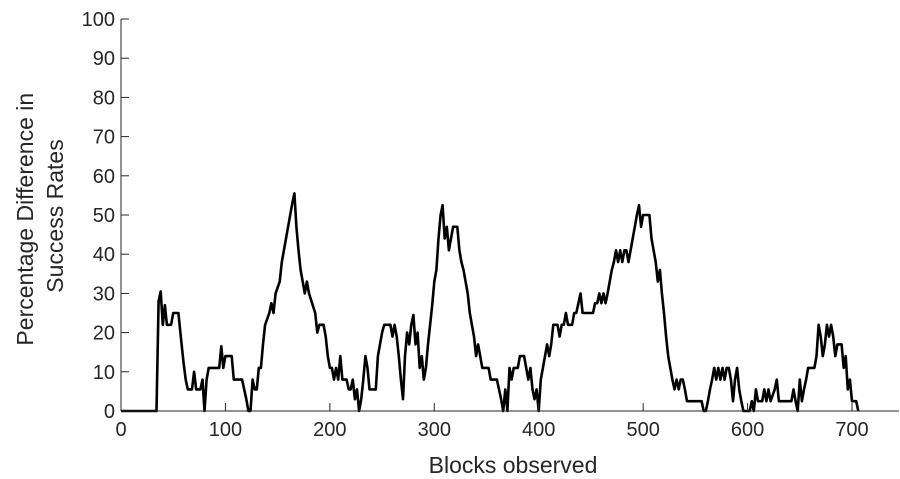 The width and height of the screenshot is (900, 479). Describe the element at coordinates (513, 465) in the screenshot. I see `x-axis-title: Blocks observed` at that location.